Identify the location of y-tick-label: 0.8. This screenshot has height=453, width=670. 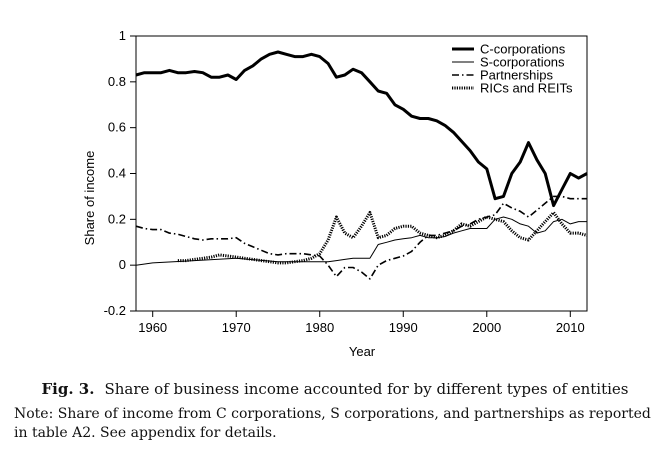
(117, 81).